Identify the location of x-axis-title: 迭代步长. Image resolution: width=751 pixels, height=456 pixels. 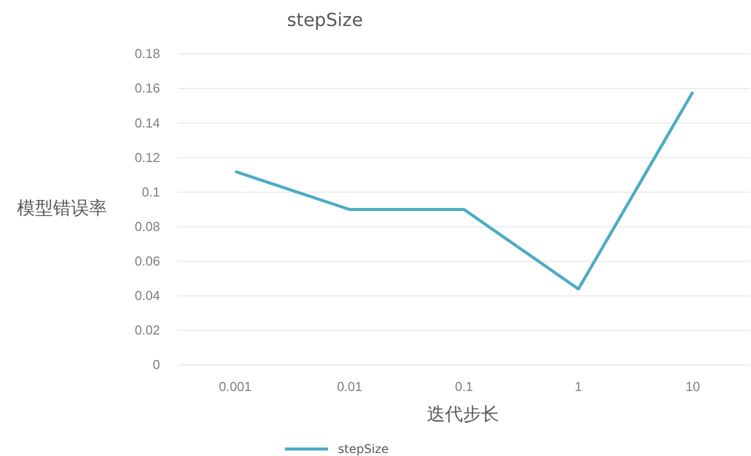
(463, 414).